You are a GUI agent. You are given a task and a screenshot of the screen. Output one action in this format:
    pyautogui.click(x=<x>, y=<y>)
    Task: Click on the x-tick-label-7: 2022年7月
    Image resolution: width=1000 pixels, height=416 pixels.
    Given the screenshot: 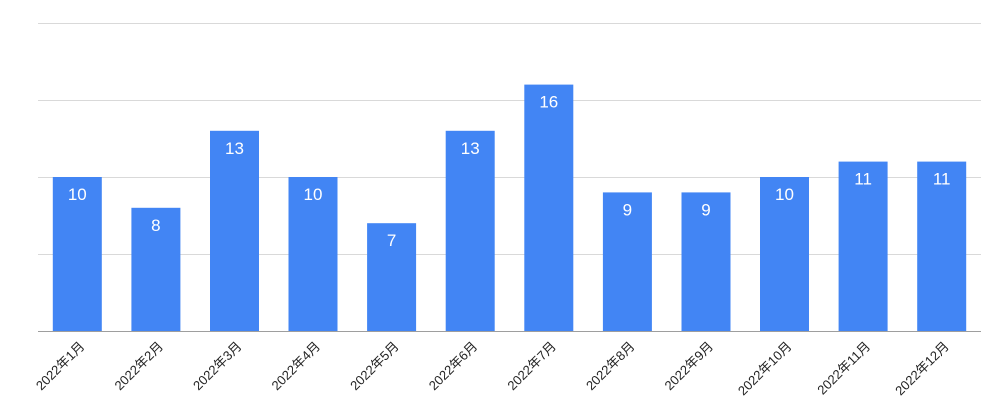 What is the action you would take?
    pyautogui.click(x=531, y=366)
    